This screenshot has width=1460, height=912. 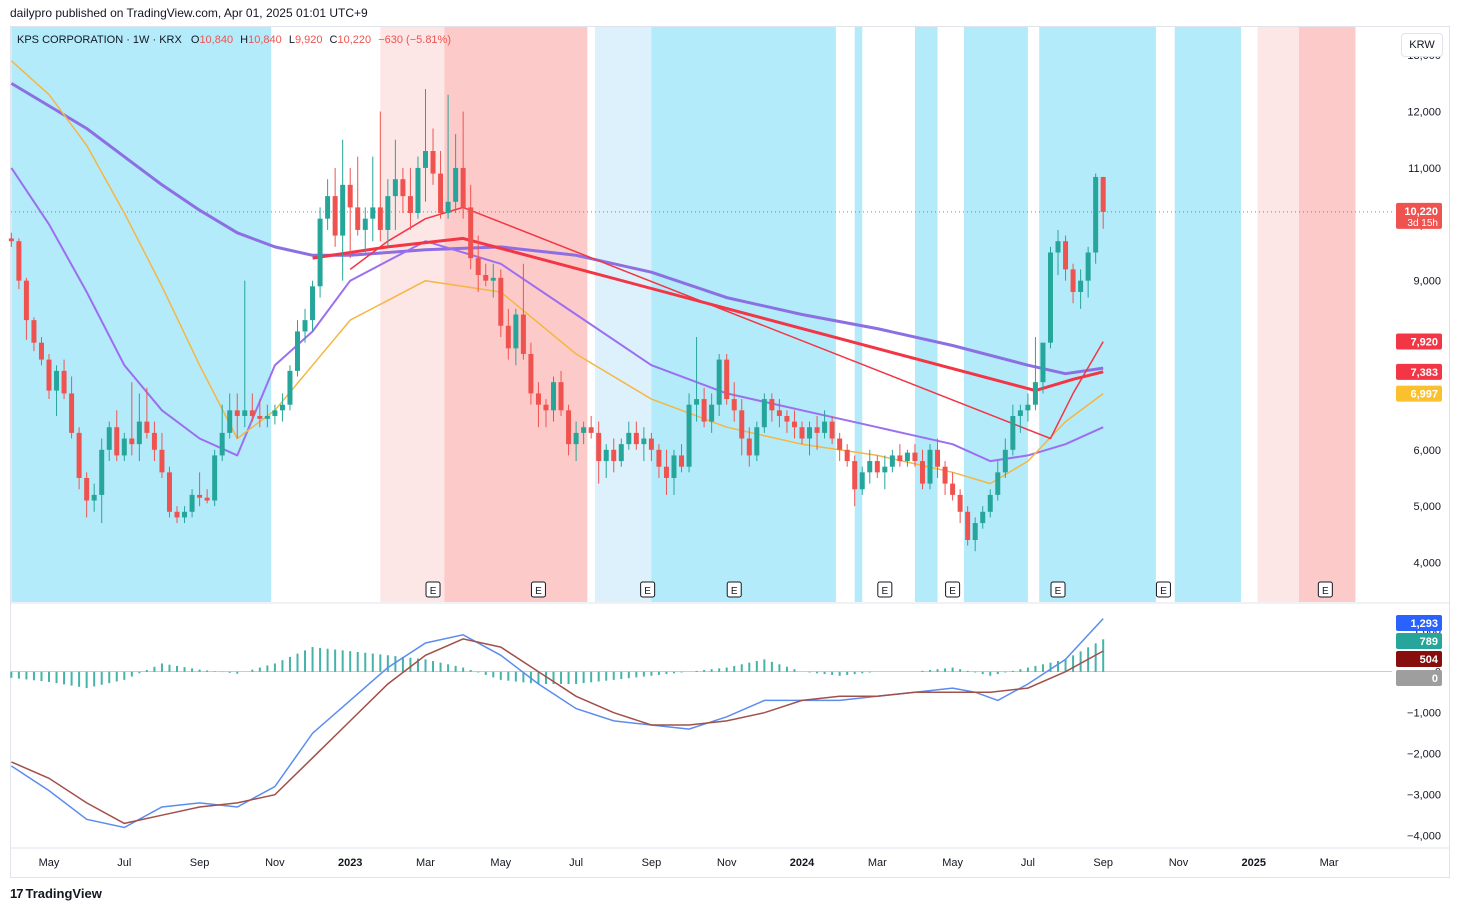 What do you see at coordinates (708, 314) in the screenshot?
I see `moving-average-line` at bounding box center [708, 314].